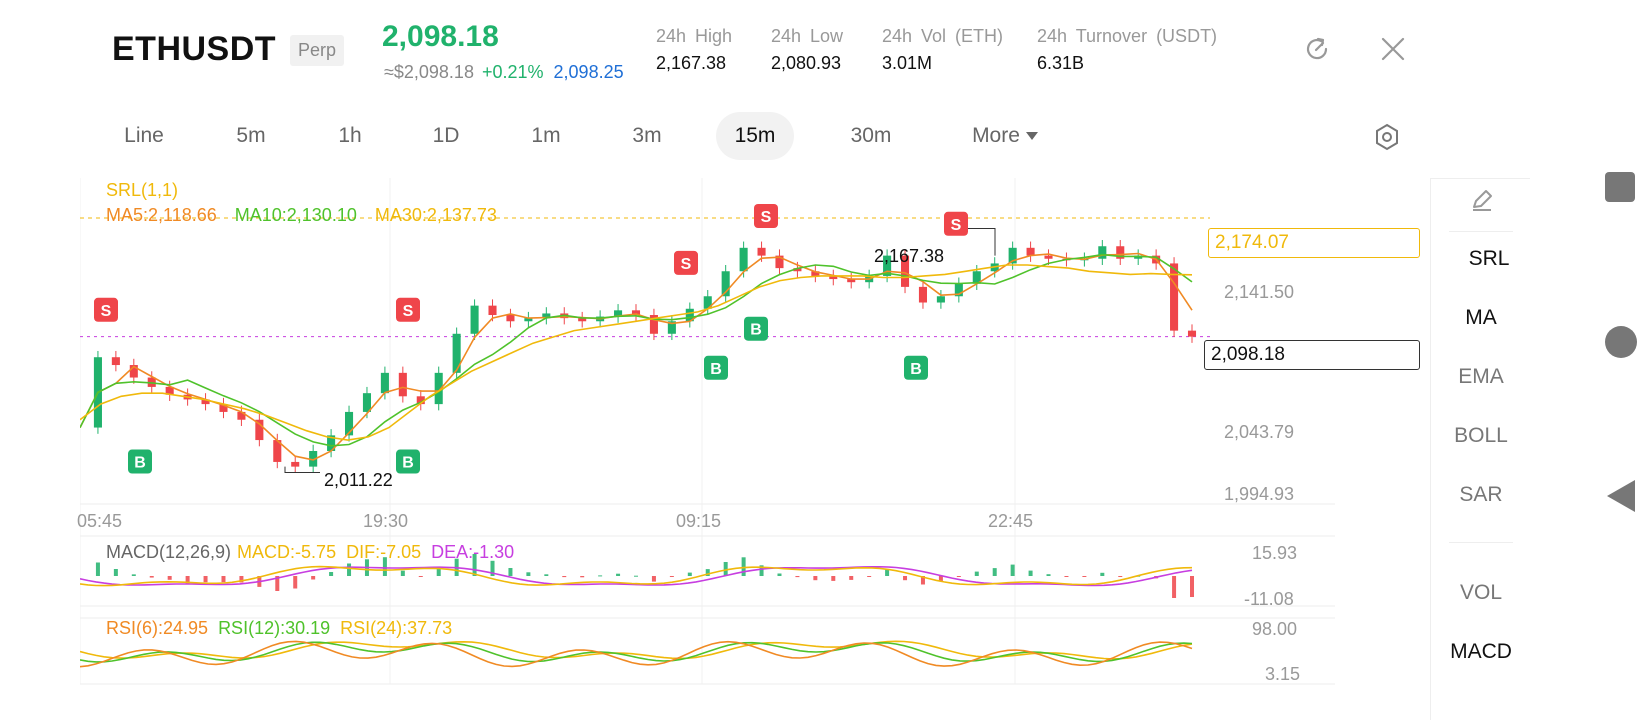 This screenshot has height=720, width=1650. Describe the element at coordinates (1393, 49) in the screenshot. I see `close-icon` at that location.